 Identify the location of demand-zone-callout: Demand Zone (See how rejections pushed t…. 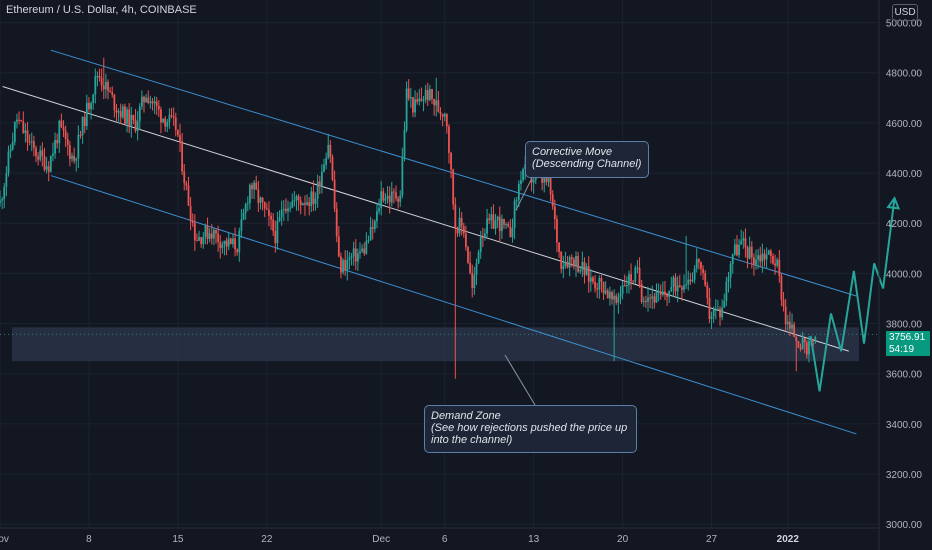
(530, 429).